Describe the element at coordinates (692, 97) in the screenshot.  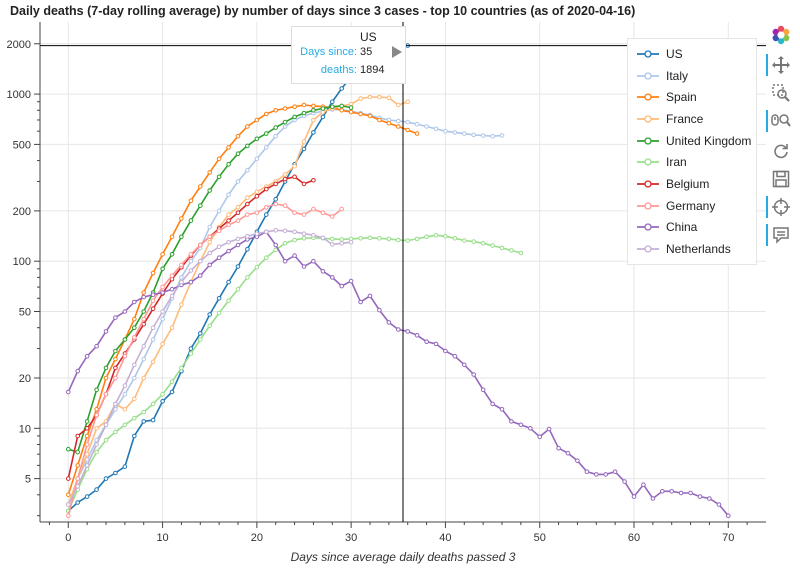
I see `legend-item-spain: Spain` at that location.